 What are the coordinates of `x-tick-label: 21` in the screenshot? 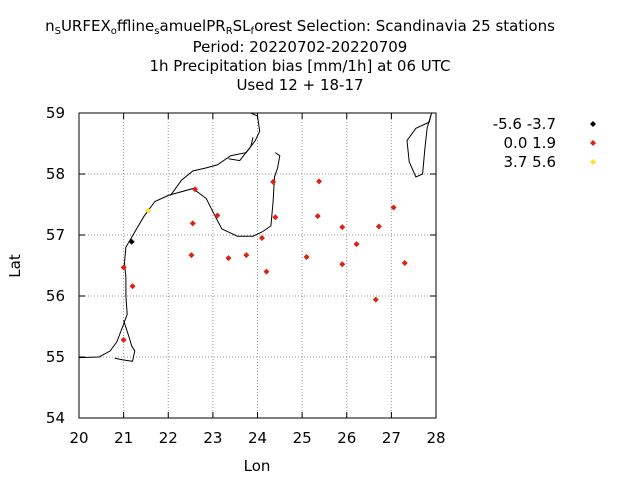 It's located at (123, 438).